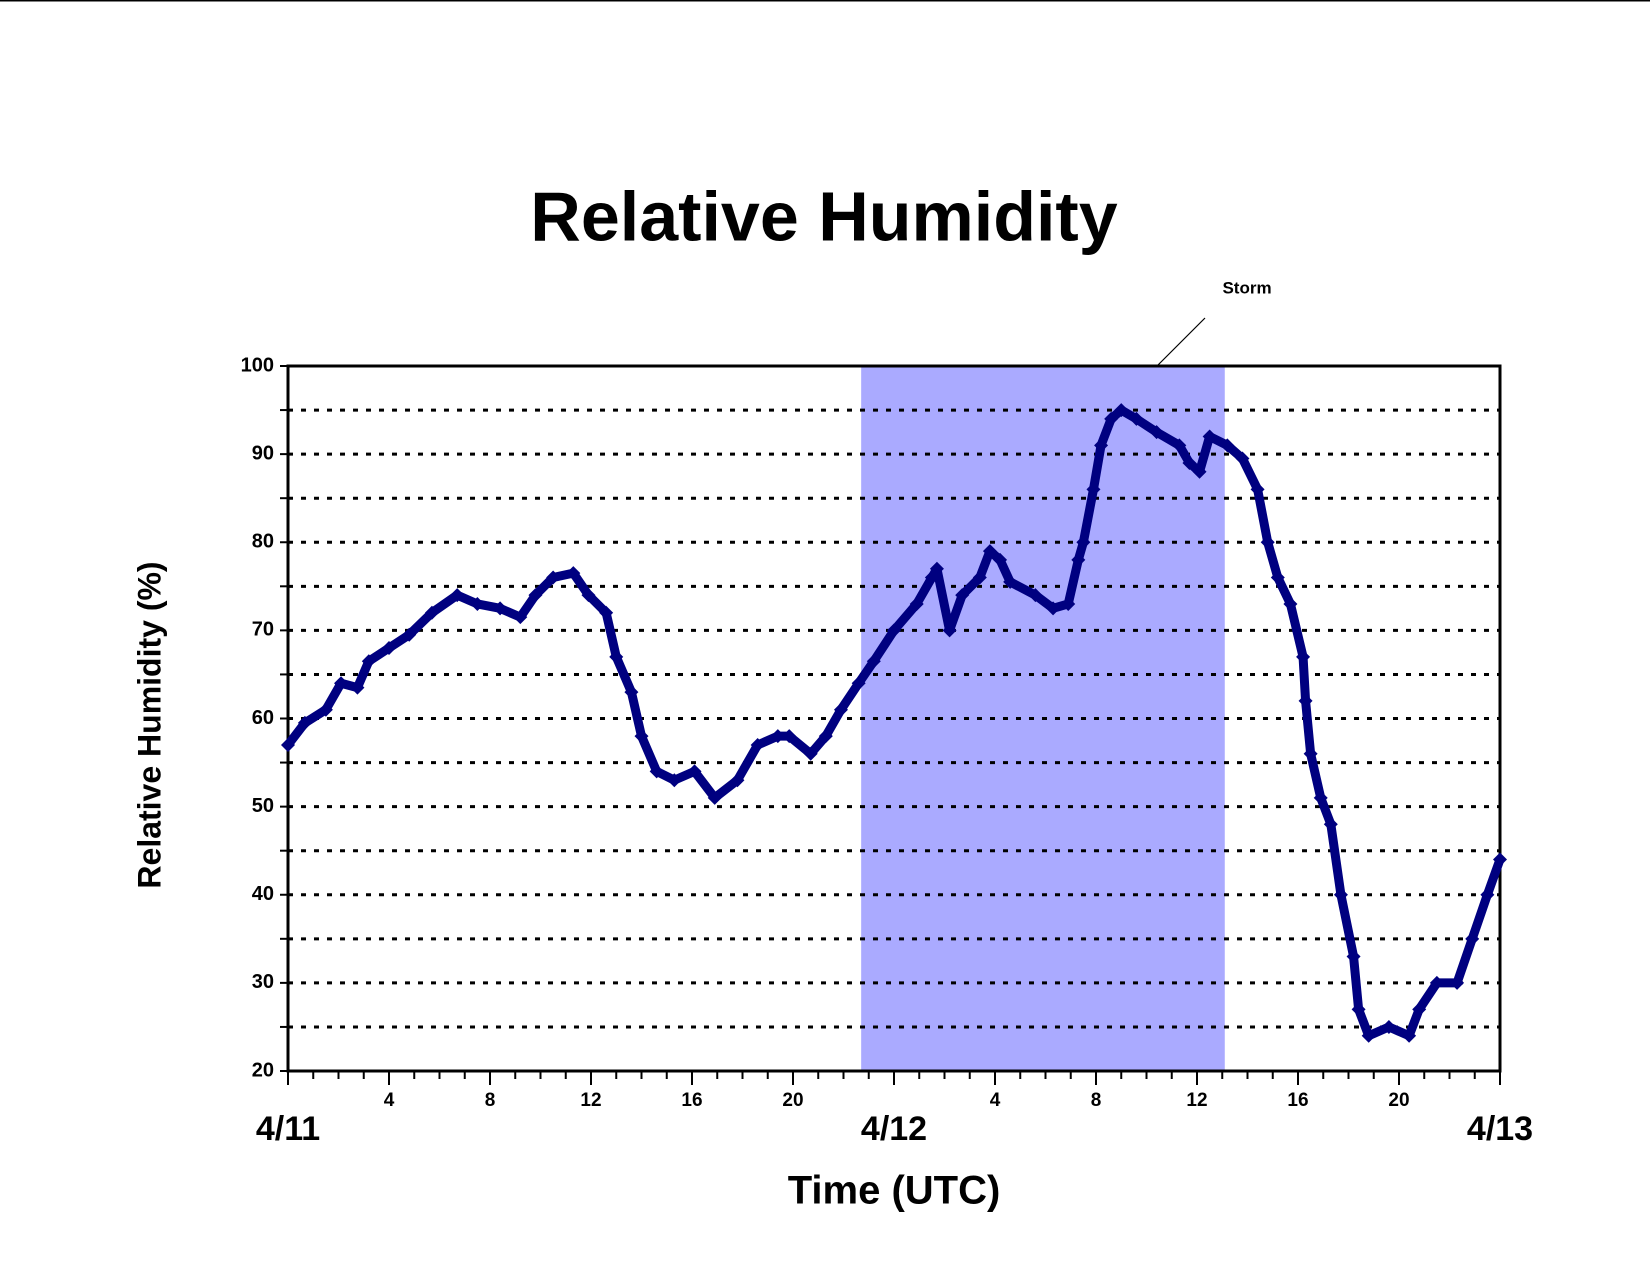 The width and height of the screenshot is (1650, 1275). I want to click on x-tick-label: 8, so click(1096, 1100).